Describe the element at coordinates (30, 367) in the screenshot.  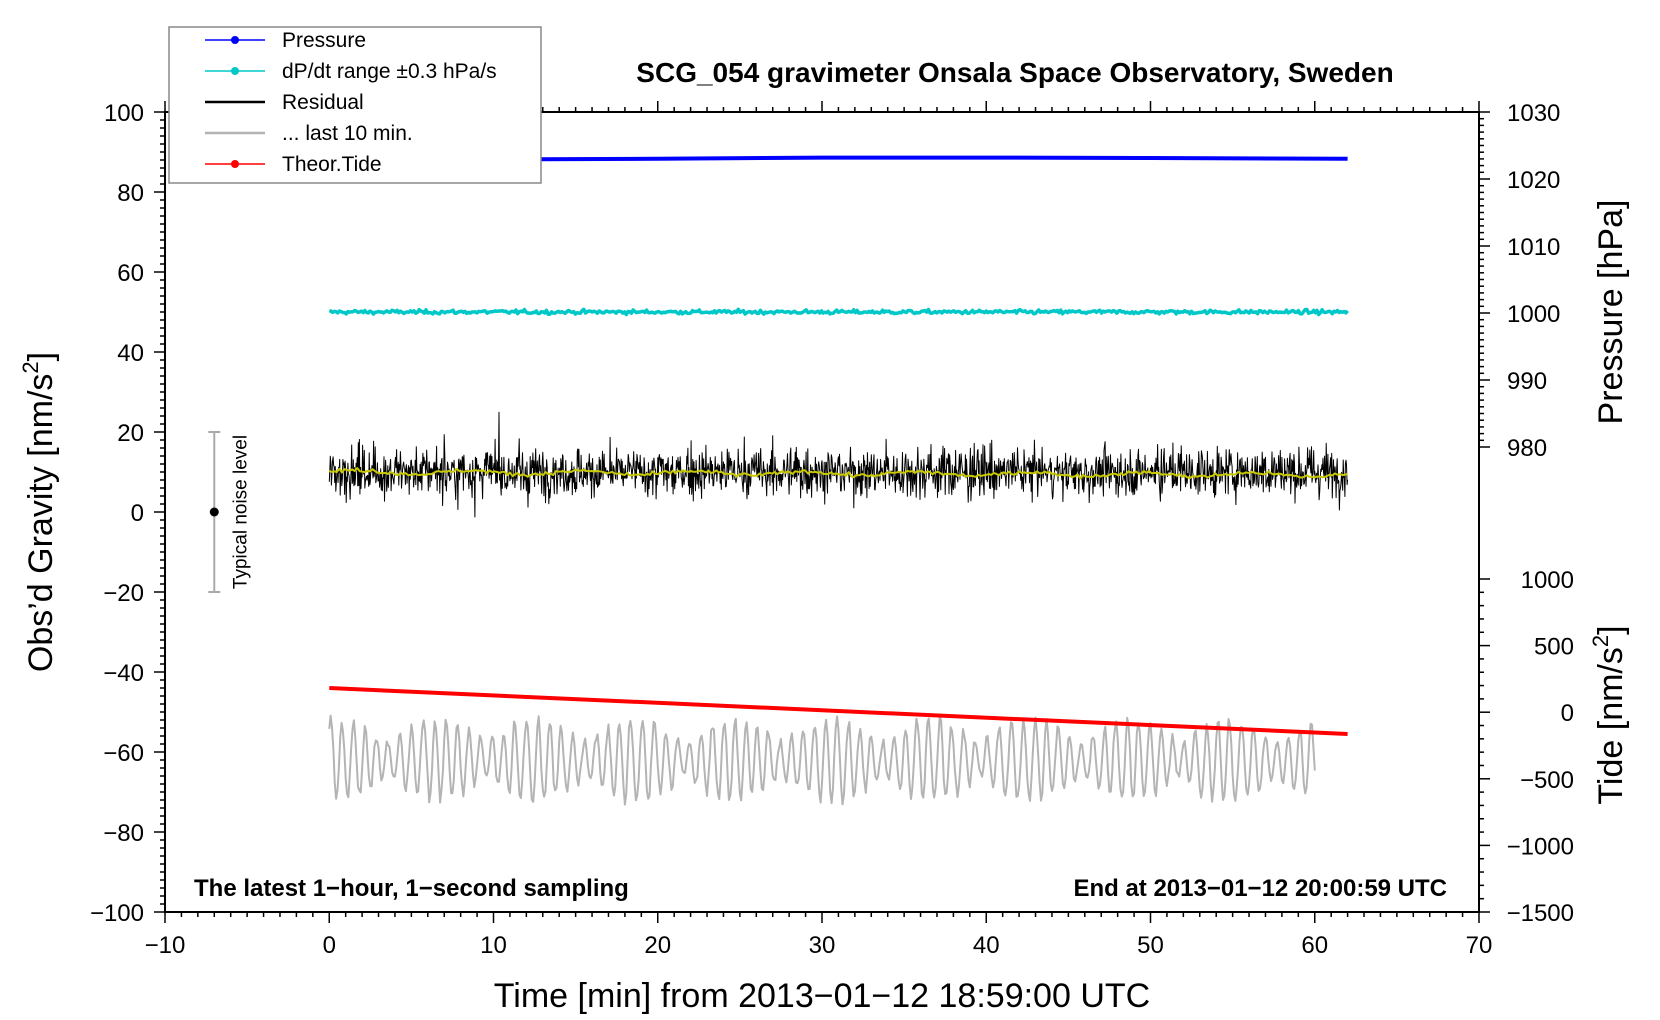
I see `y-axis-title-gravity-sup: 2` at that location.